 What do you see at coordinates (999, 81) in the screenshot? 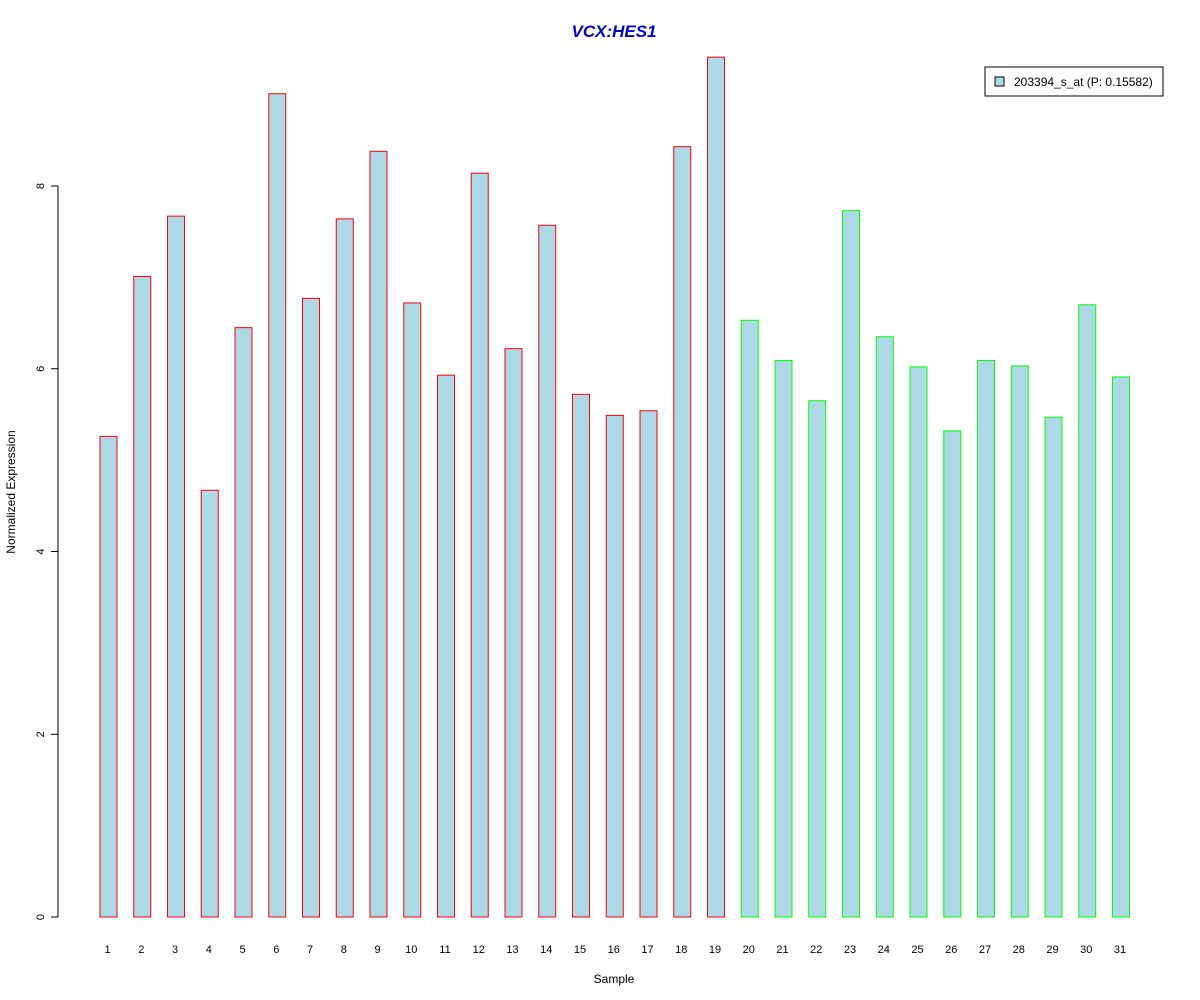
I see `legend-swatch` at bounding box center [999, 81].